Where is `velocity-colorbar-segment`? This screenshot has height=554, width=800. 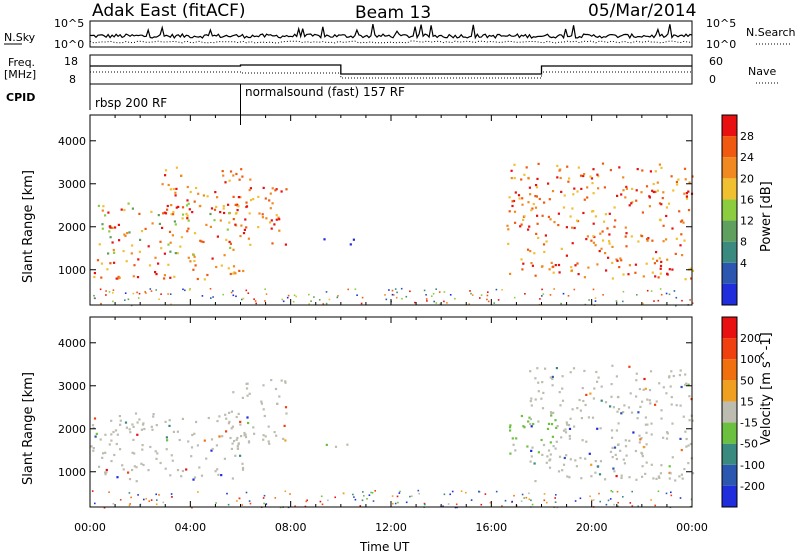
velocity-colorbar-segment is located at coordinates (729, 496).